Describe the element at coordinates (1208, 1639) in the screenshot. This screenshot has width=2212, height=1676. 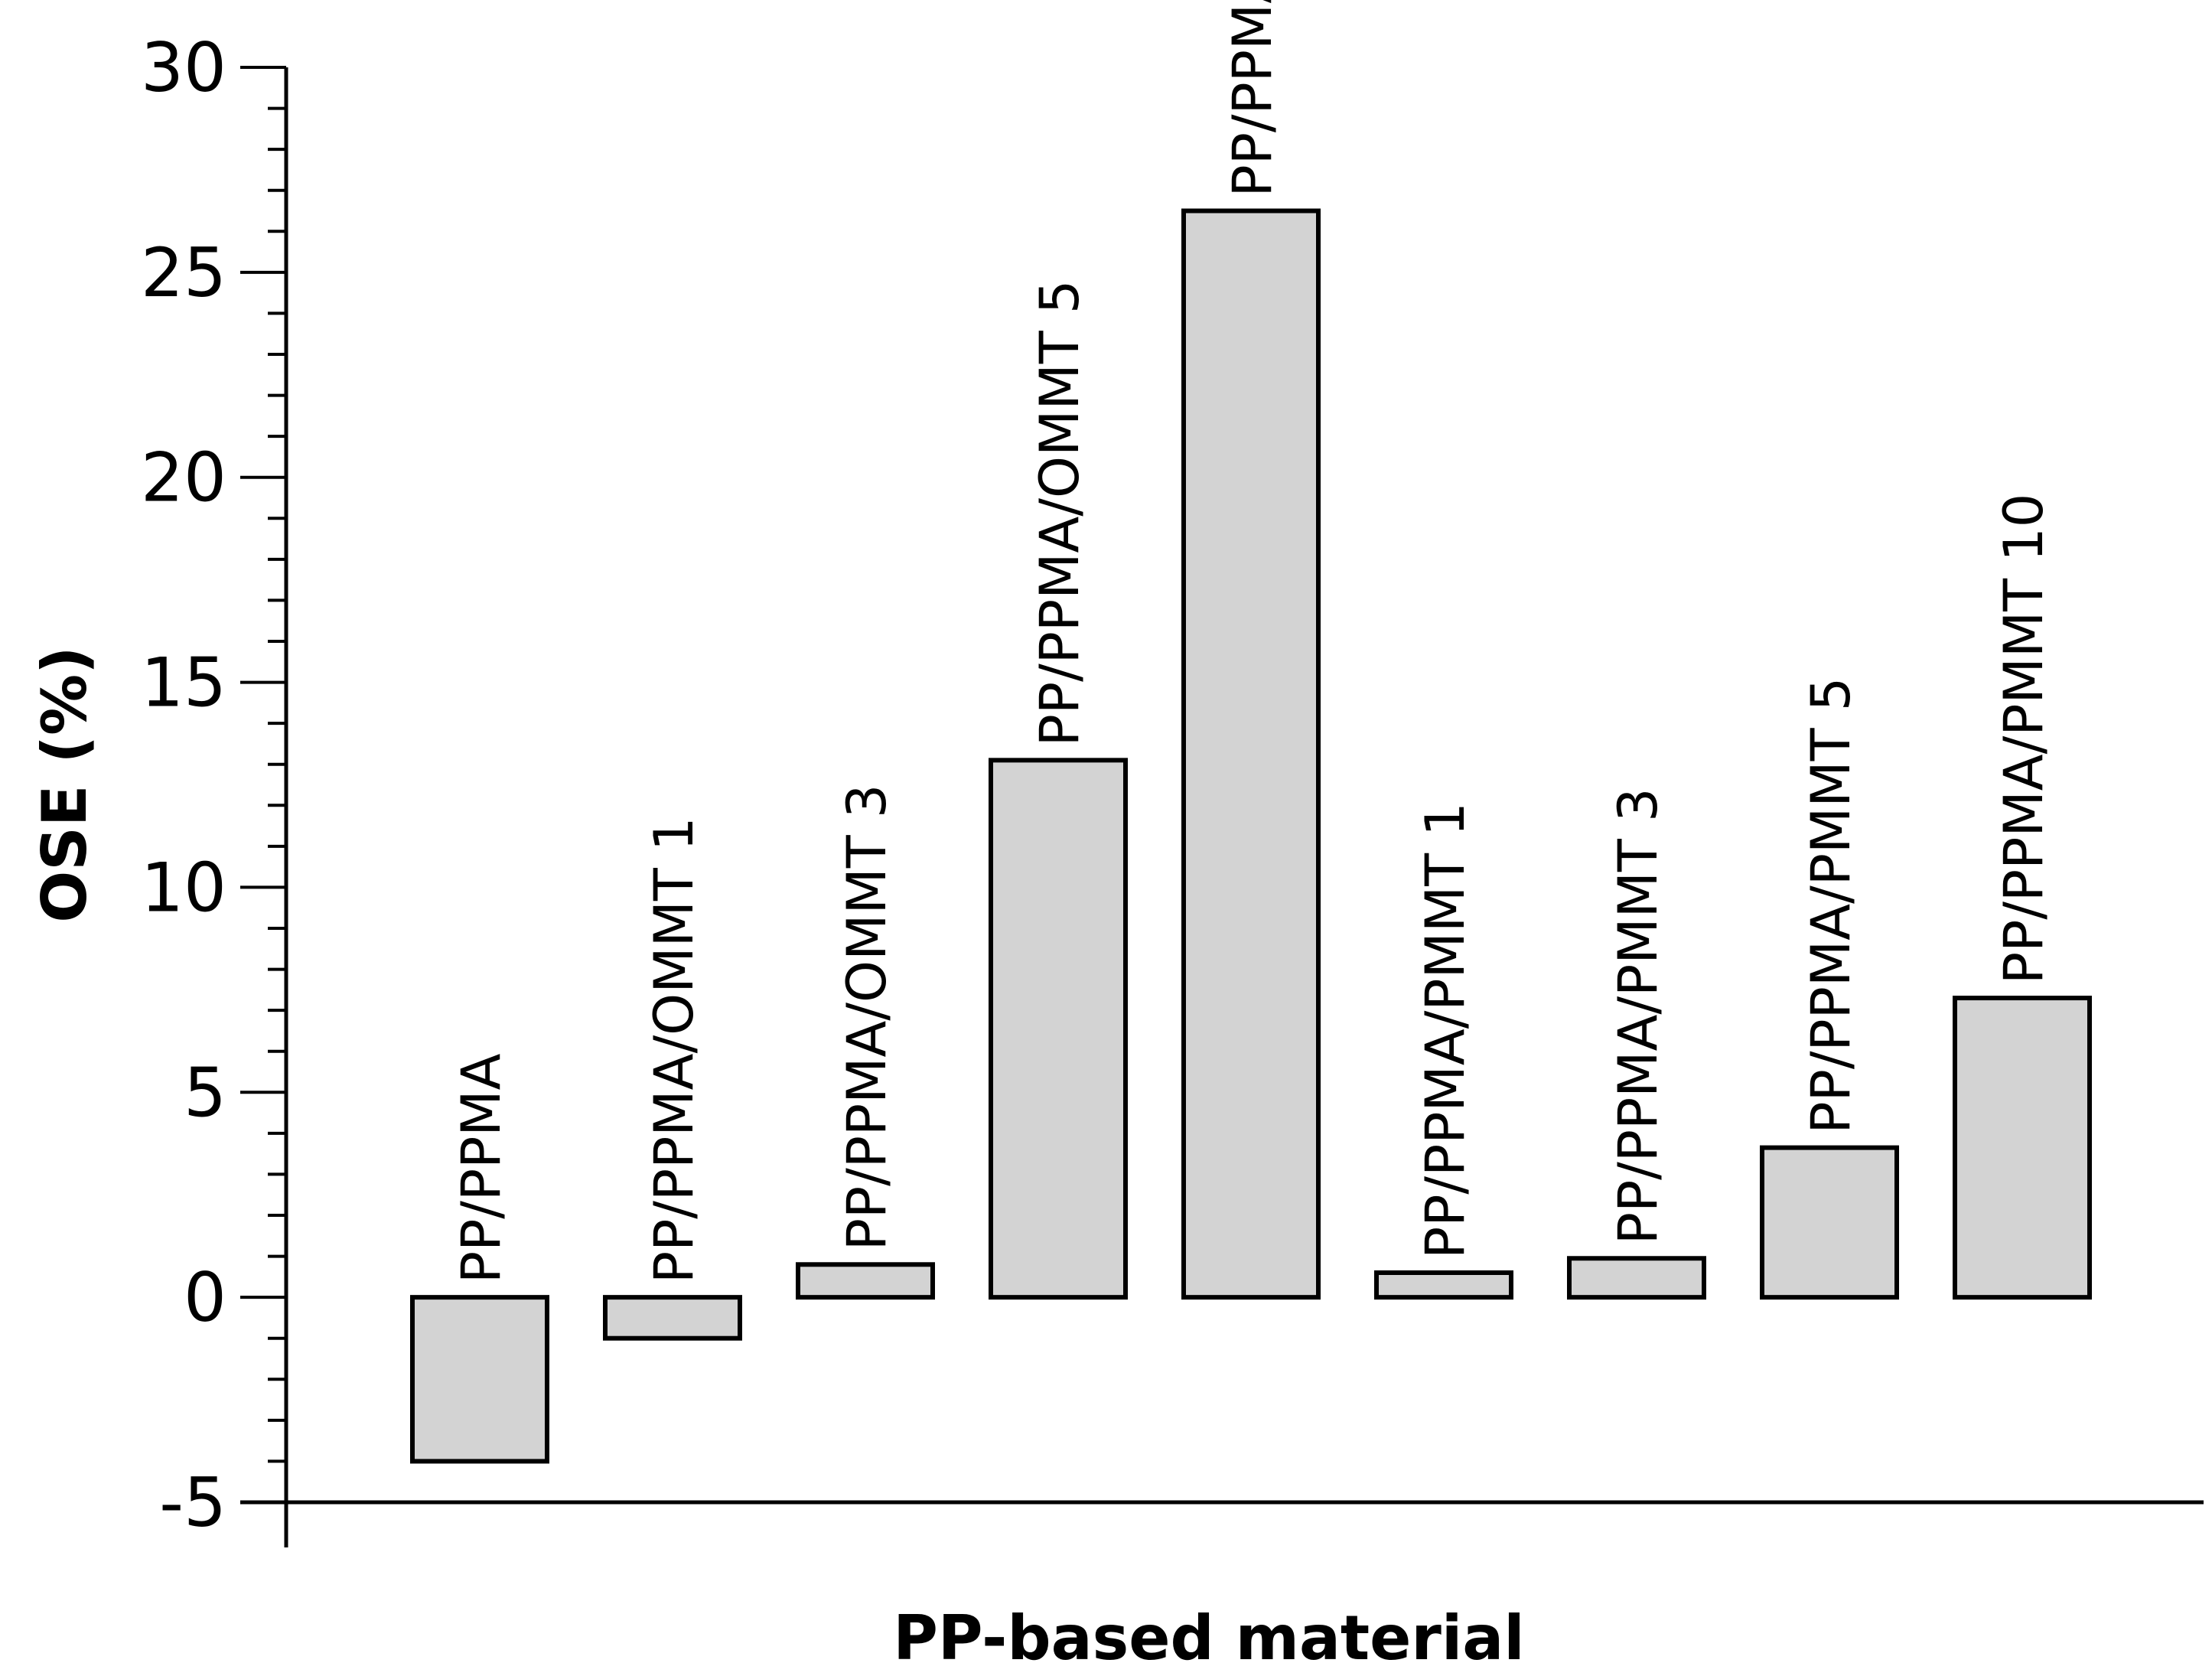
I see `x-axis-title: PP-based material` at that location.